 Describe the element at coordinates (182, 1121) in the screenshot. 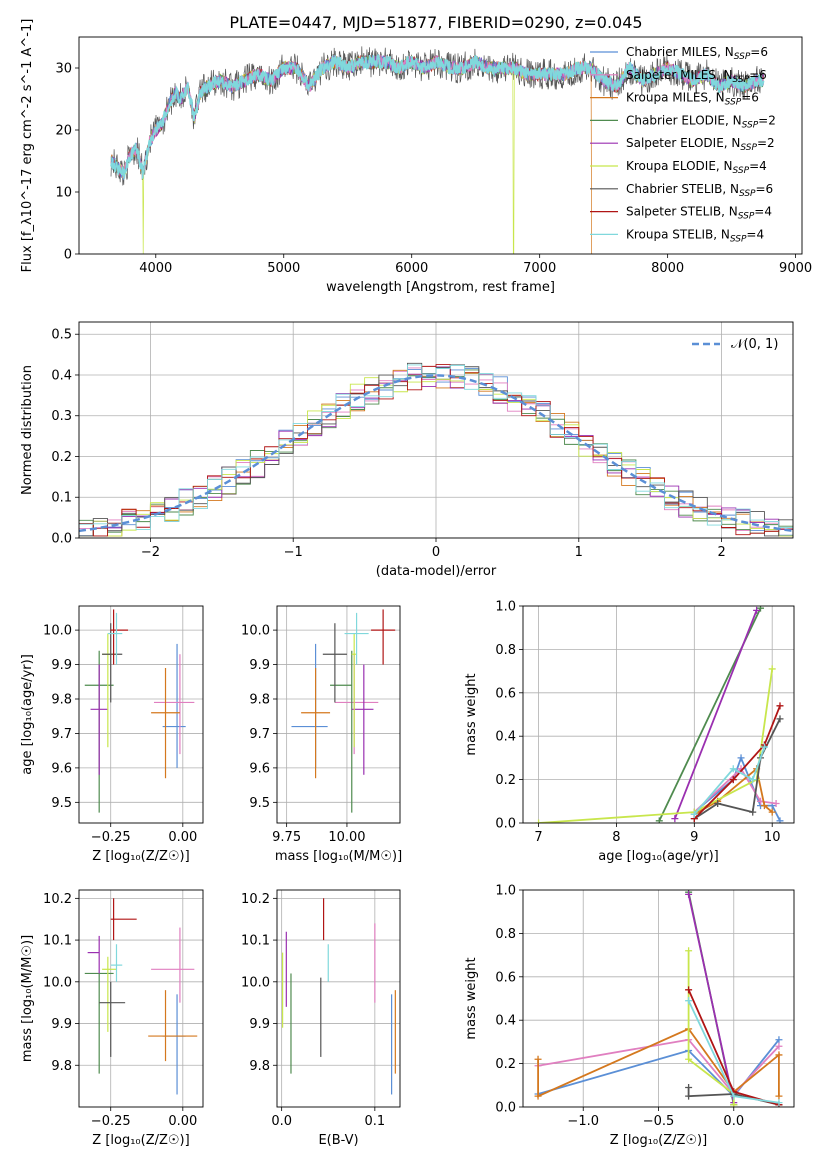

I see `x-tick-label: 0.00` at that location.